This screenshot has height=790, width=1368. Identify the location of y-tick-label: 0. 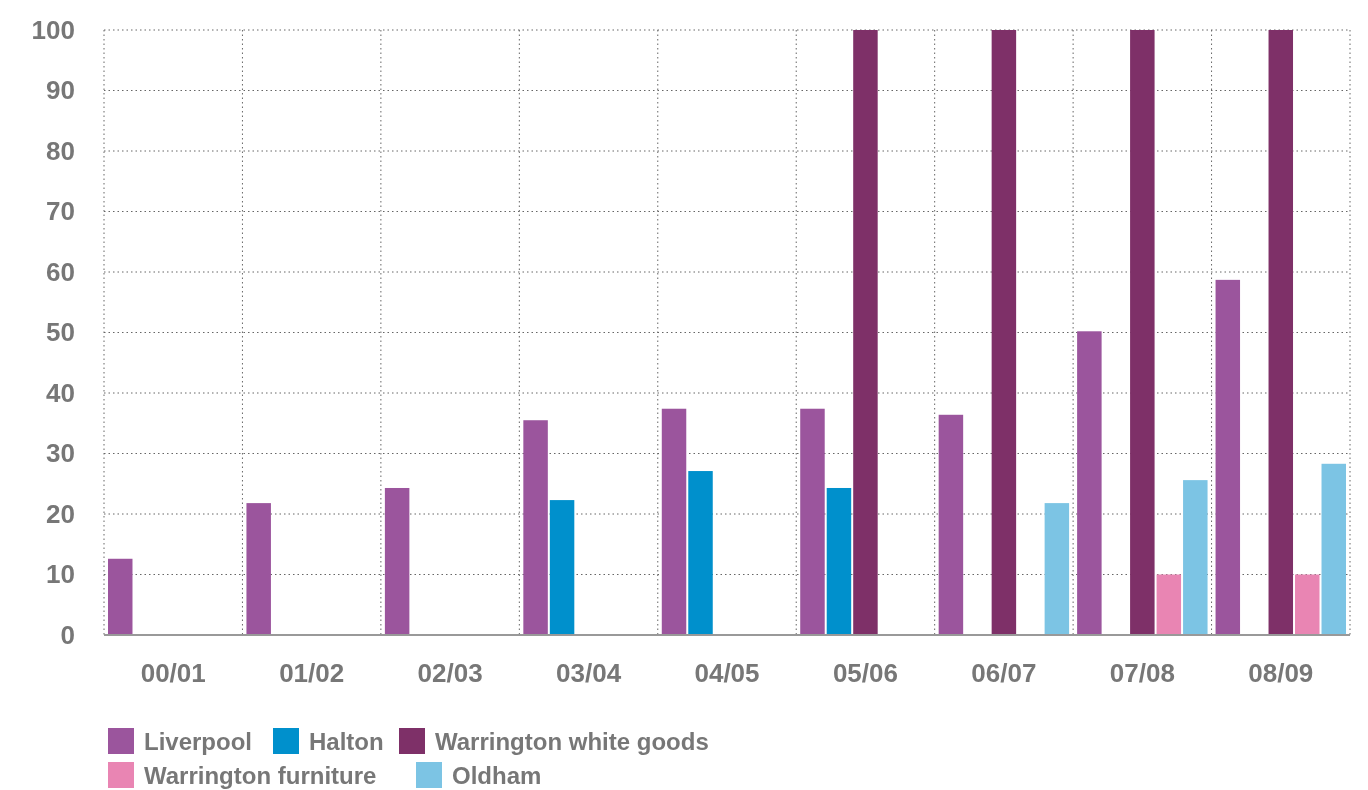
(67, 634).